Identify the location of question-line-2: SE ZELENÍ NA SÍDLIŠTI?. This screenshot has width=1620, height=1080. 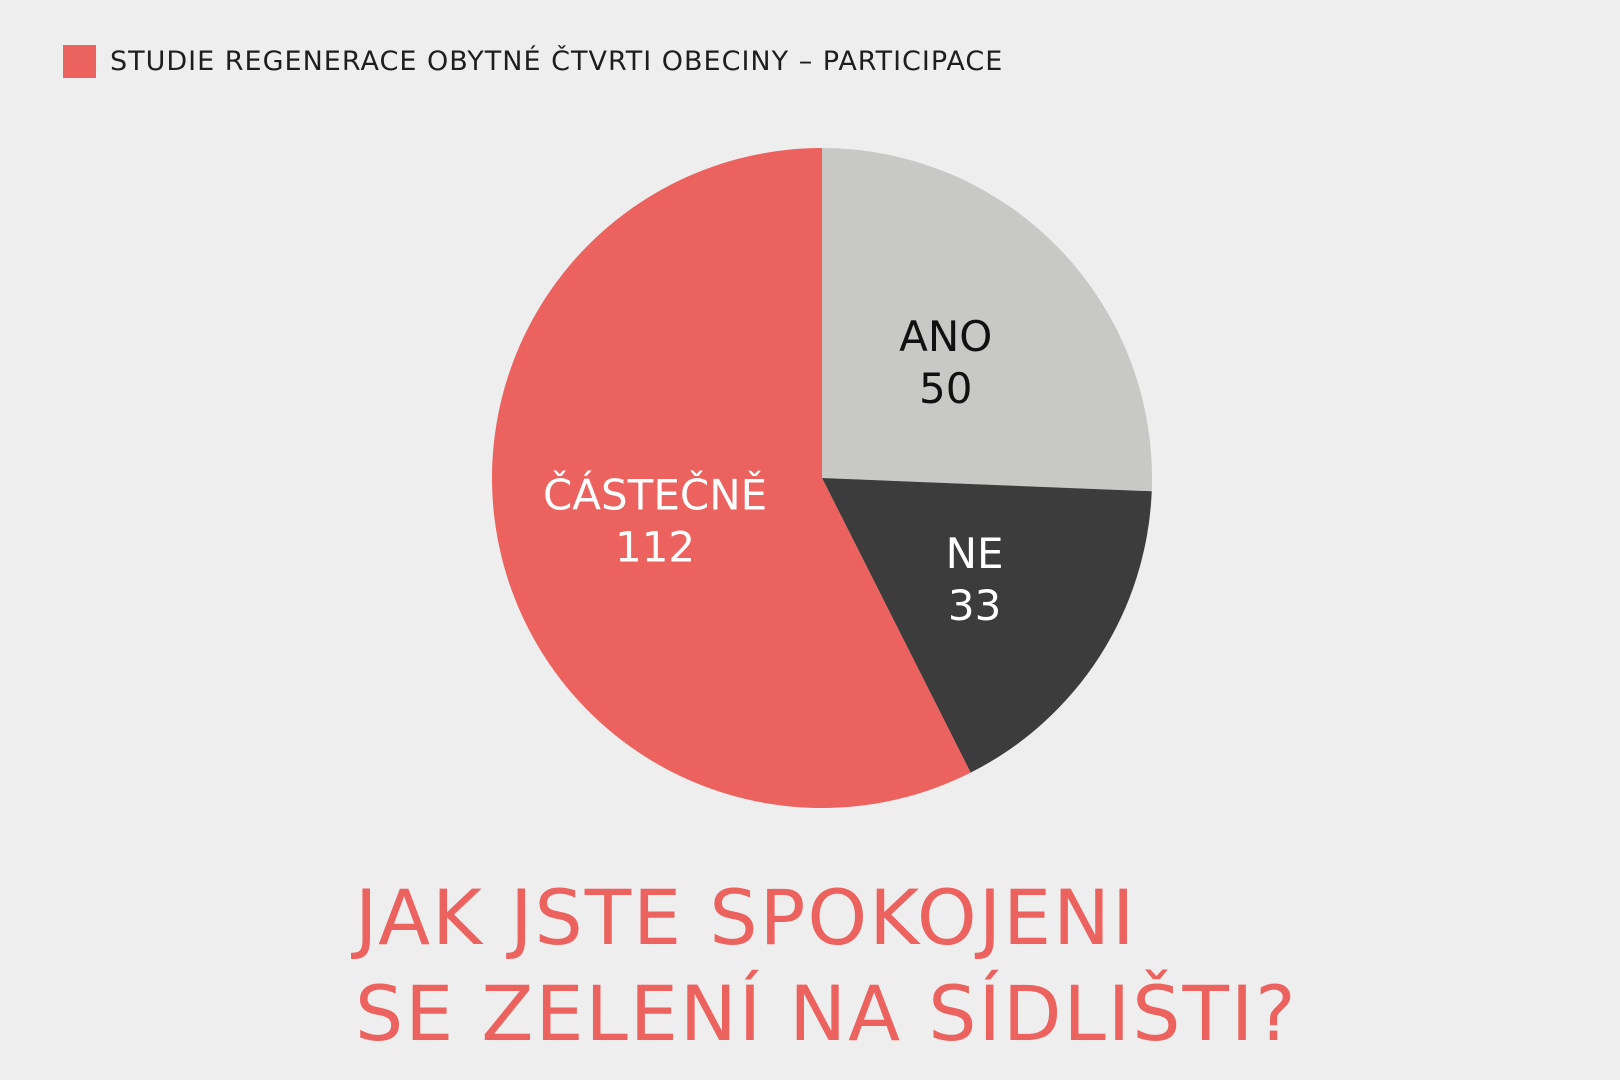
(826, 1013).